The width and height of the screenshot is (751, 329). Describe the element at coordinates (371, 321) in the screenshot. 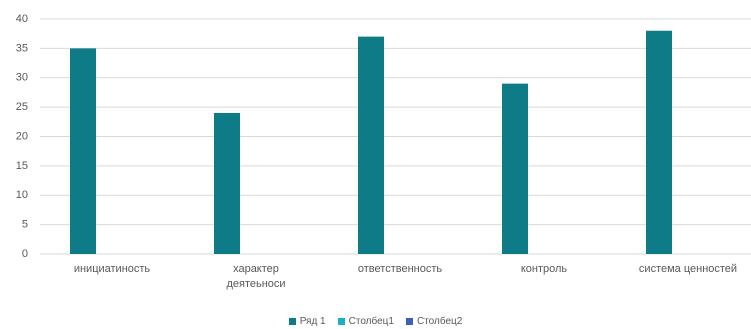

I see `legend-label: Столбец1` at that location.